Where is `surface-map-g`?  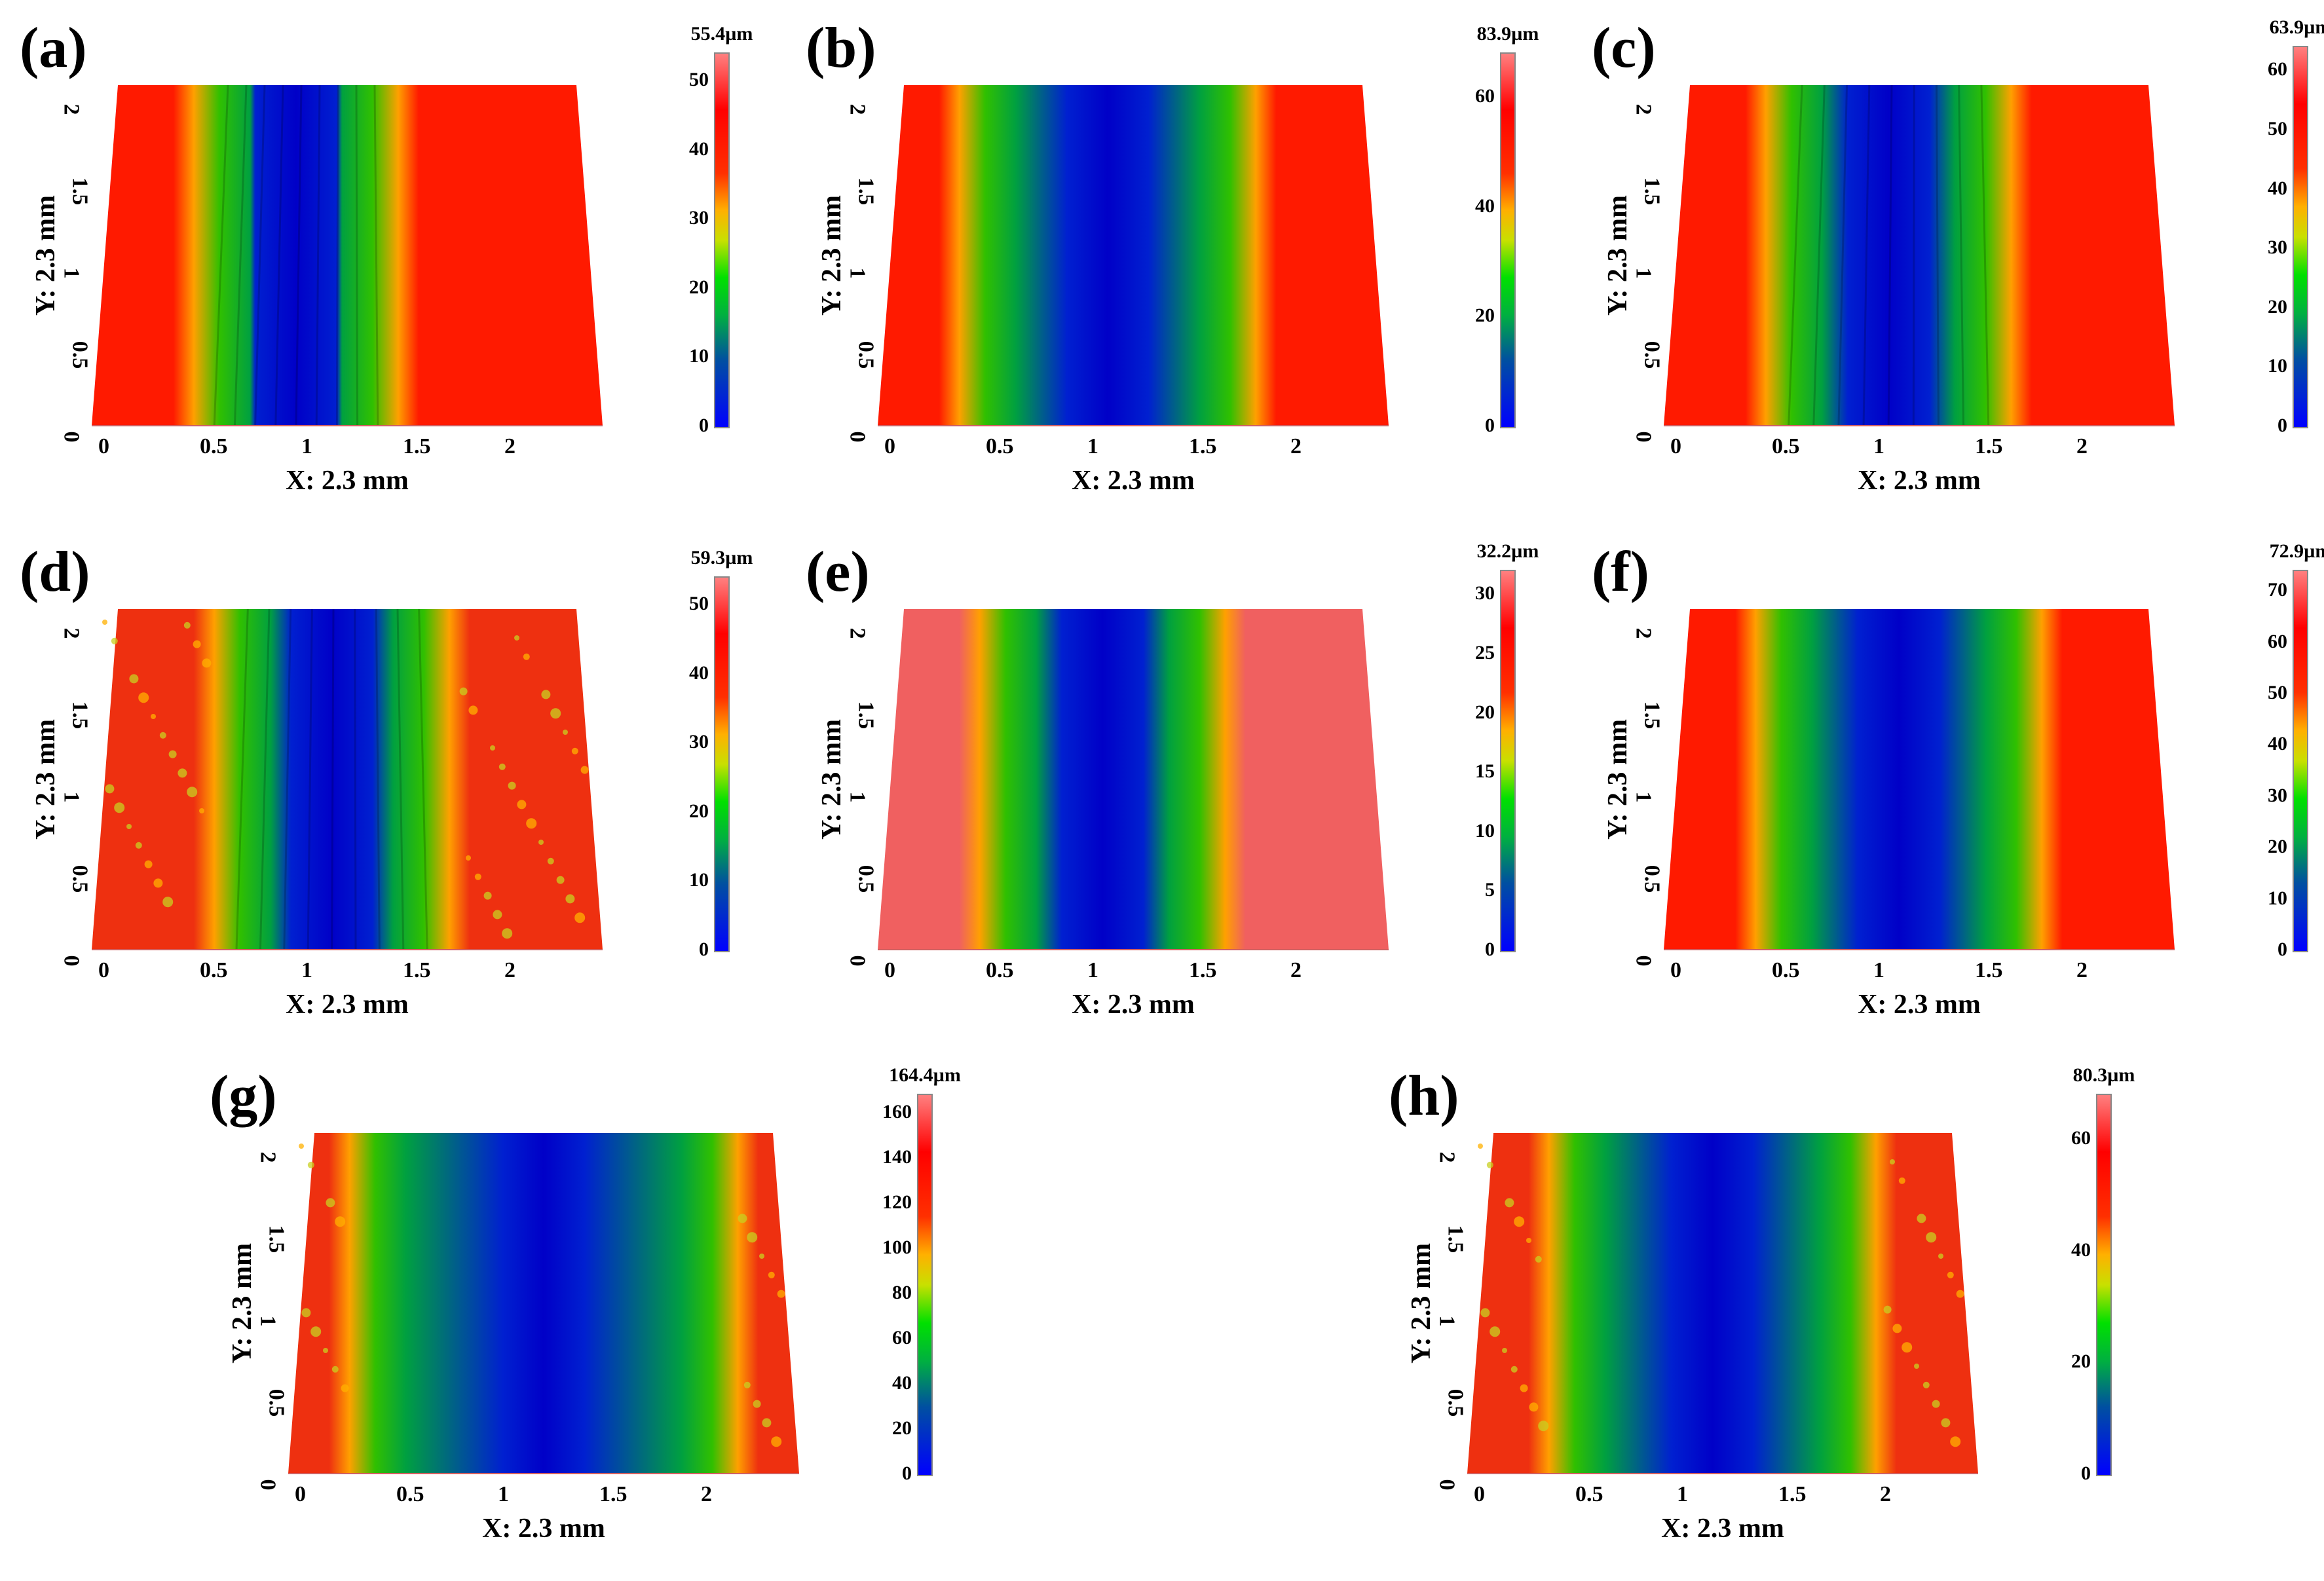 surface-map-g is located at coordinates (543, 1303).